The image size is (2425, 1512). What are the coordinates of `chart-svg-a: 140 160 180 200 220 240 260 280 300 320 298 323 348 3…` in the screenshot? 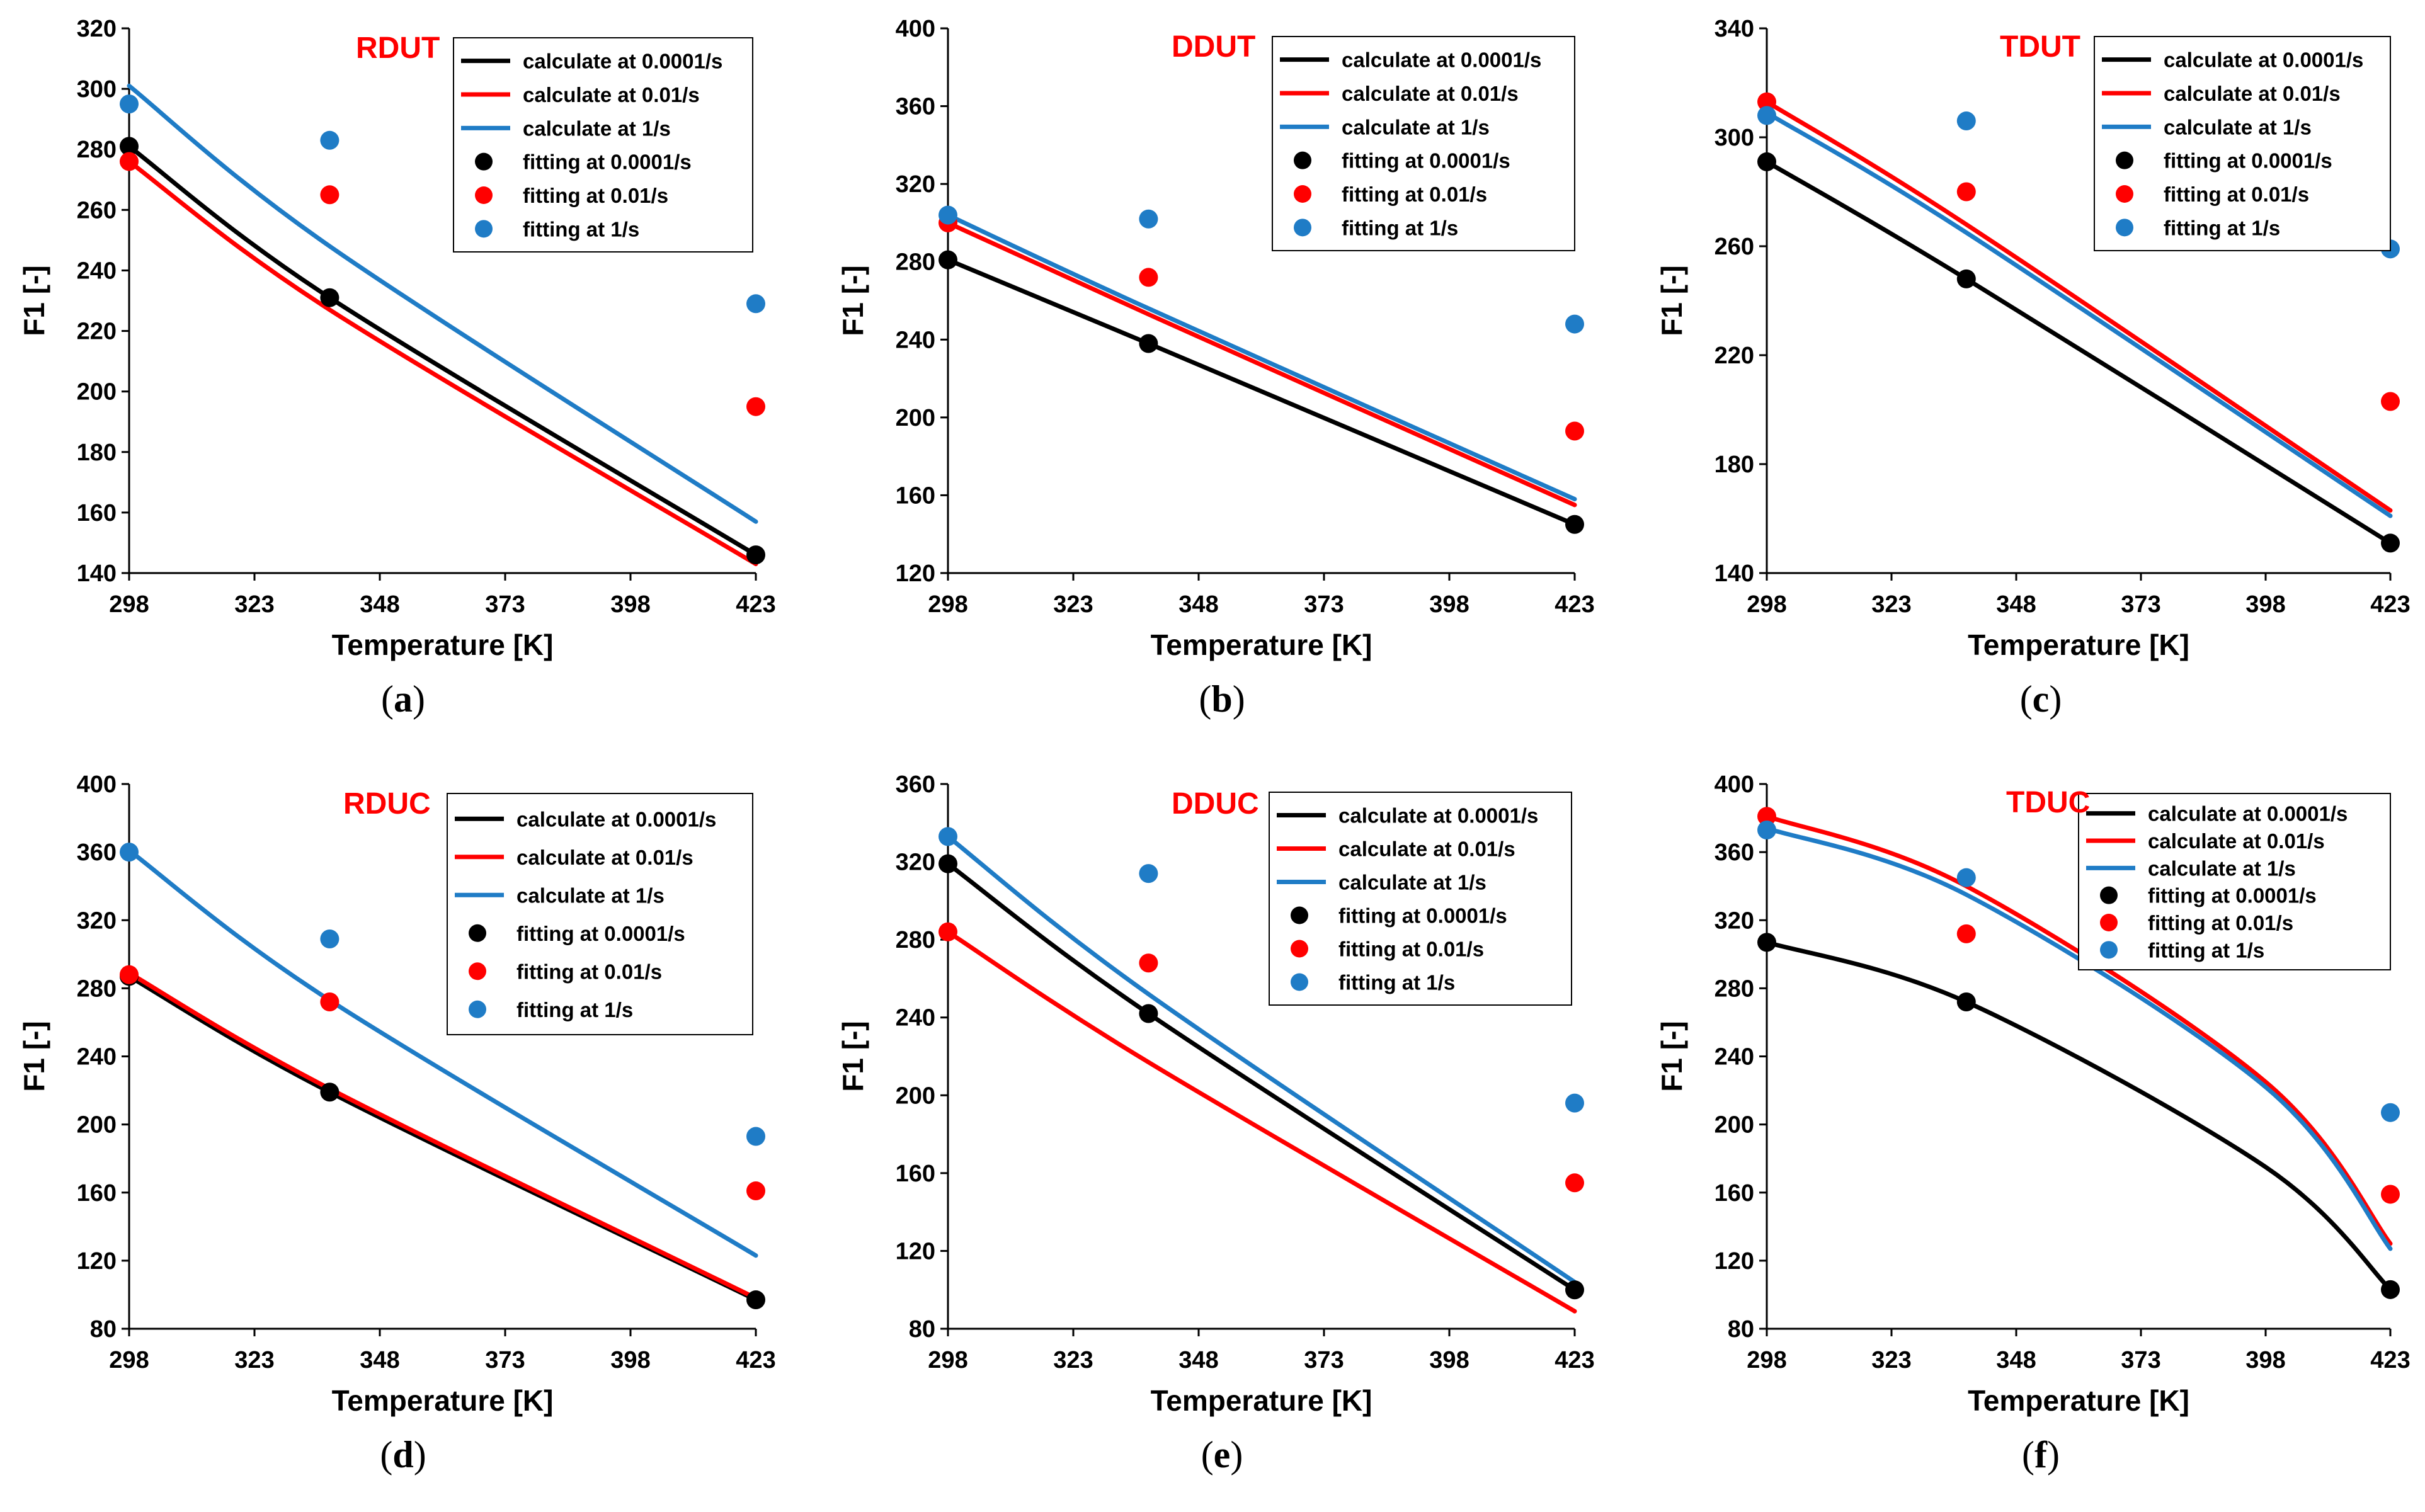 It's located at (397, 368).